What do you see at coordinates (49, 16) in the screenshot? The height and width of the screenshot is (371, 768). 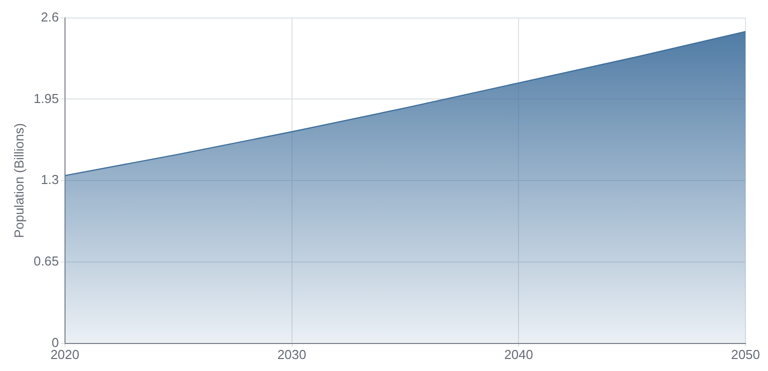 I see `y-tick-label: 2.6` at bounding box center [49, 16].